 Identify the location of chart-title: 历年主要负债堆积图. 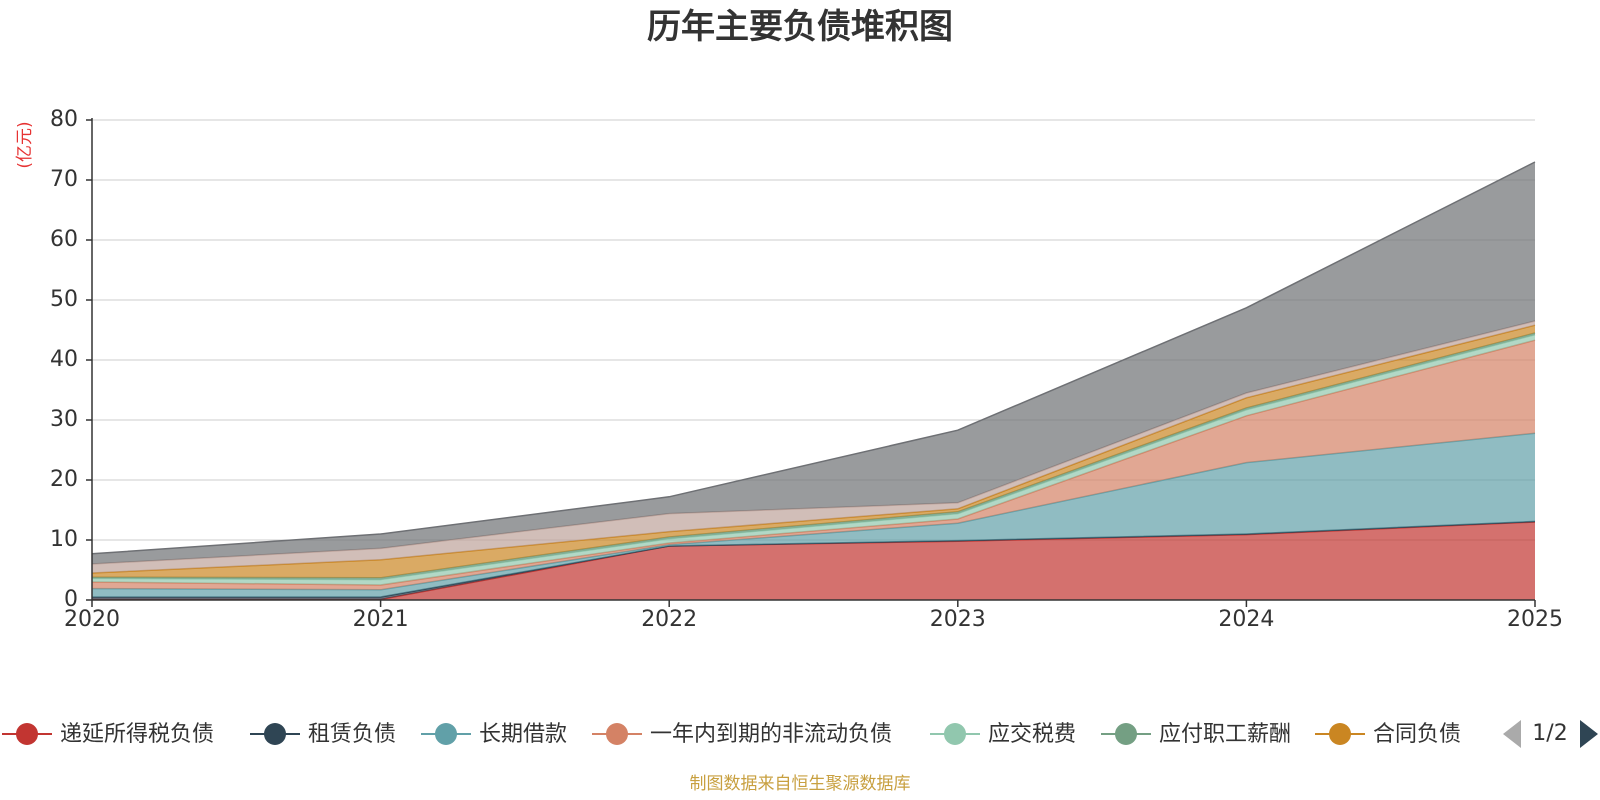
(800, 27).